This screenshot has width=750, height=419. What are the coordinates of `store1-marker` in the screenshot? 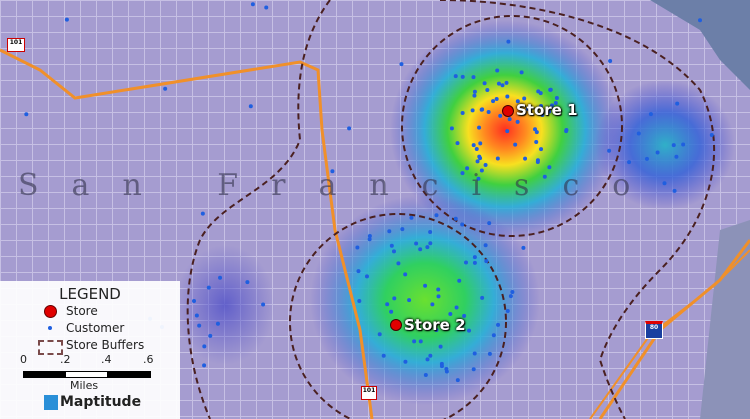 It's located at (508, 111).